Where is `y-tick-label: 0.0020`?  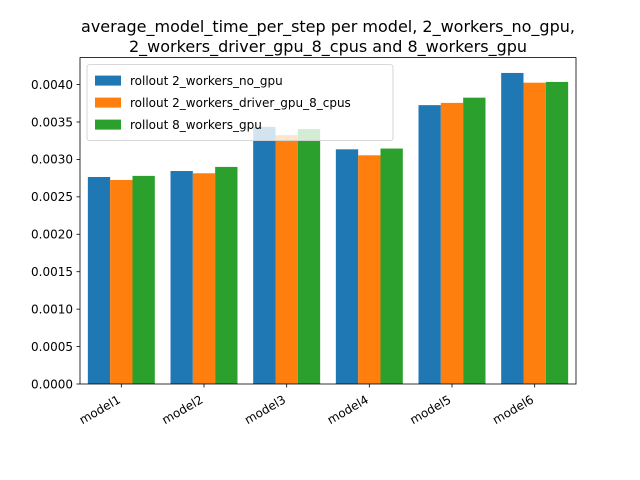
y-tick-label: 0.0020 is located at coordinates (52, 235).